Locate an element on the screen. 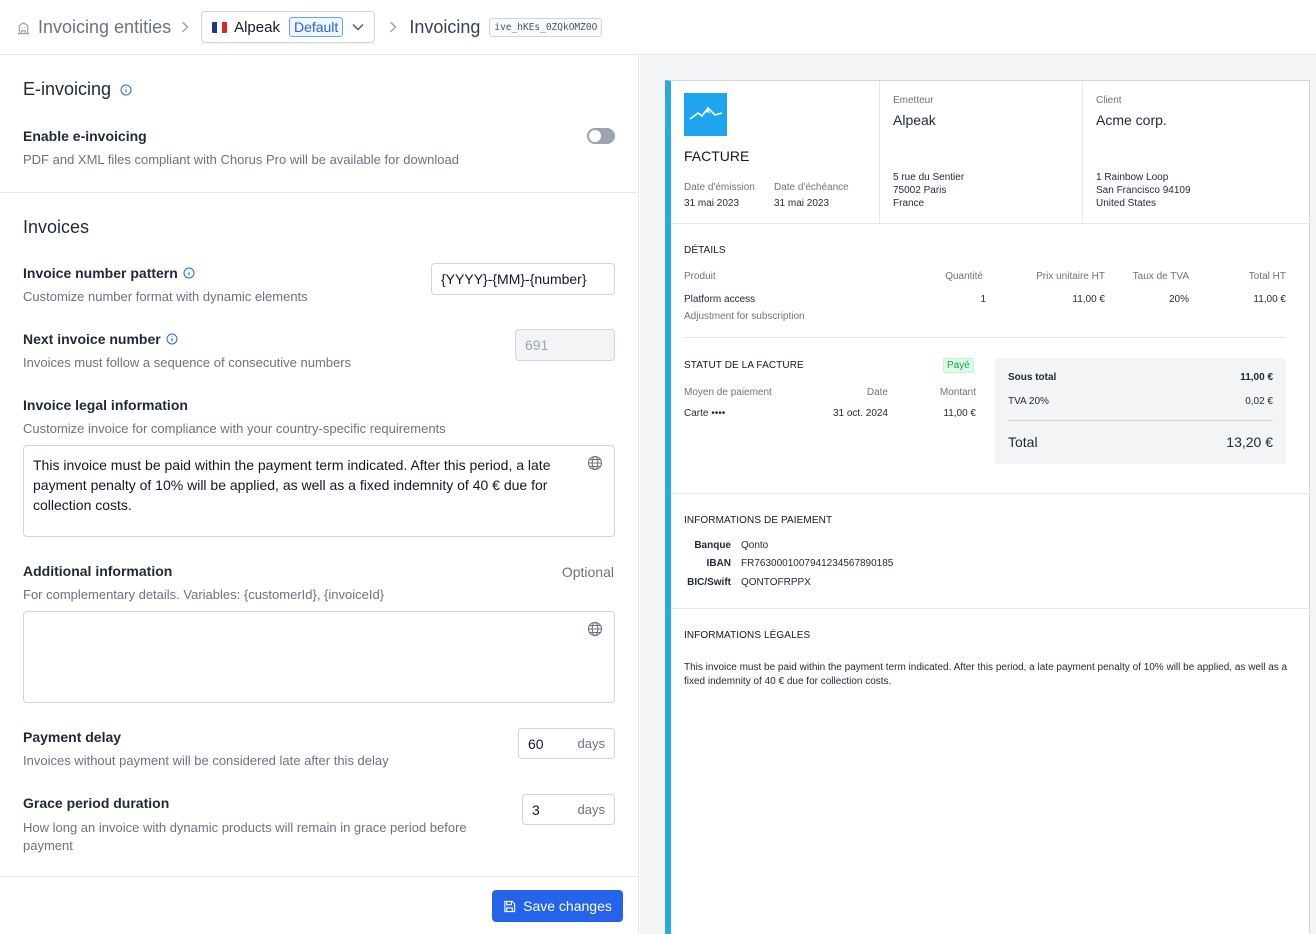 Image resolution: width=1316 pixels, height=934 pixels. iban-label: IBAN is located at coordinates (718, 563).